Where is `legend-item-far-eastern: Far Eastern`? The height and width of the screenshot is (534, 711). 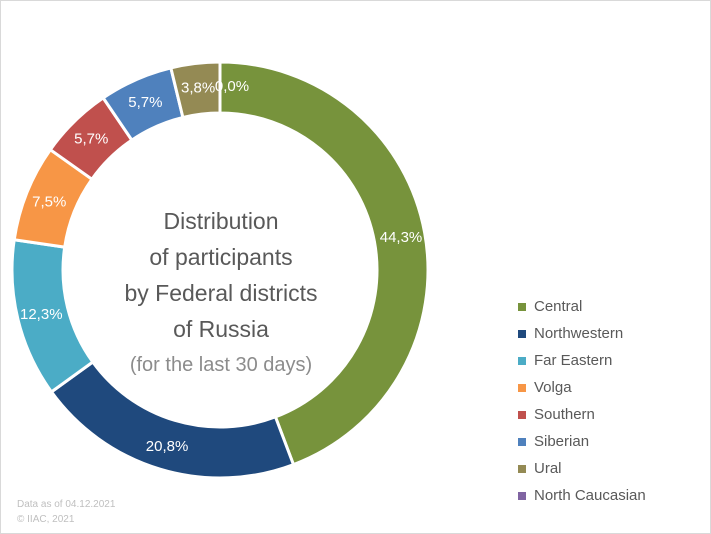
legend-item-far-eastern: Far Eastern is located at coordinates (582, 360).